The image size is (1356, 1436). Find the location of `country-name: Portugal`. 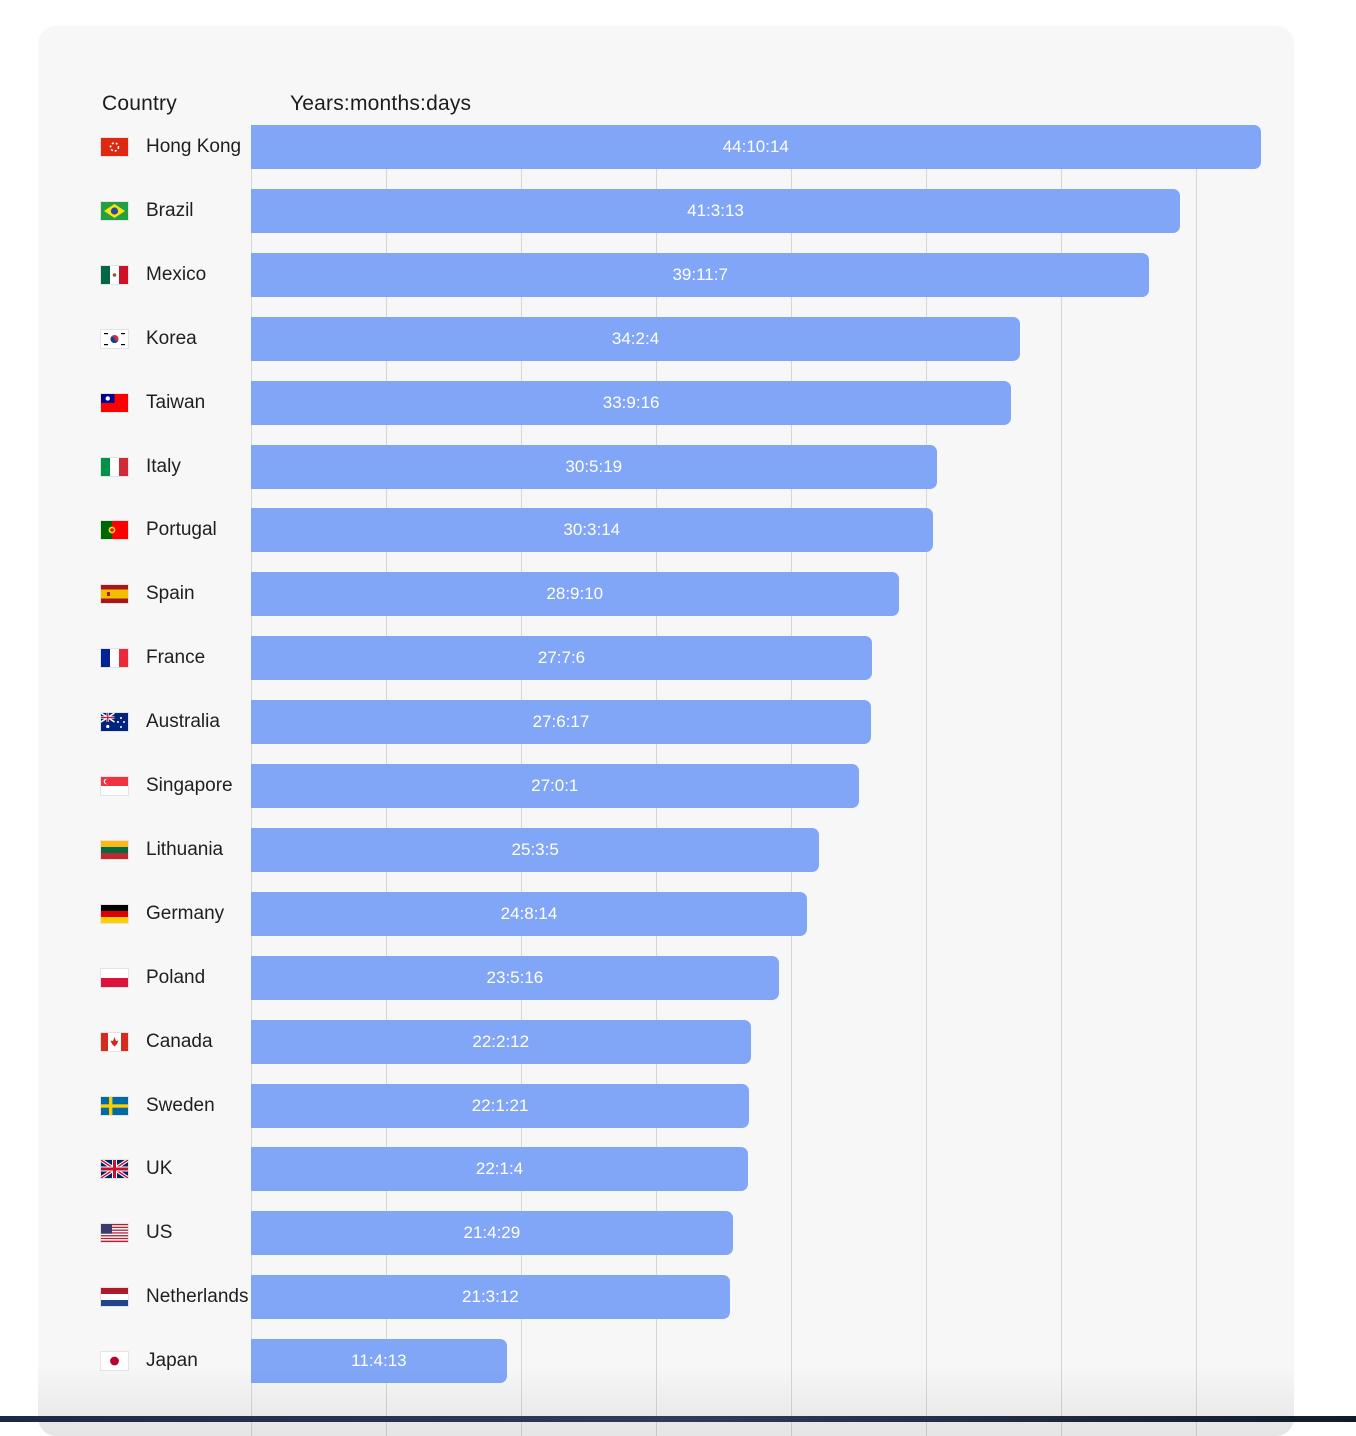

country-name: Portugal is located at coordinates (181, 530).